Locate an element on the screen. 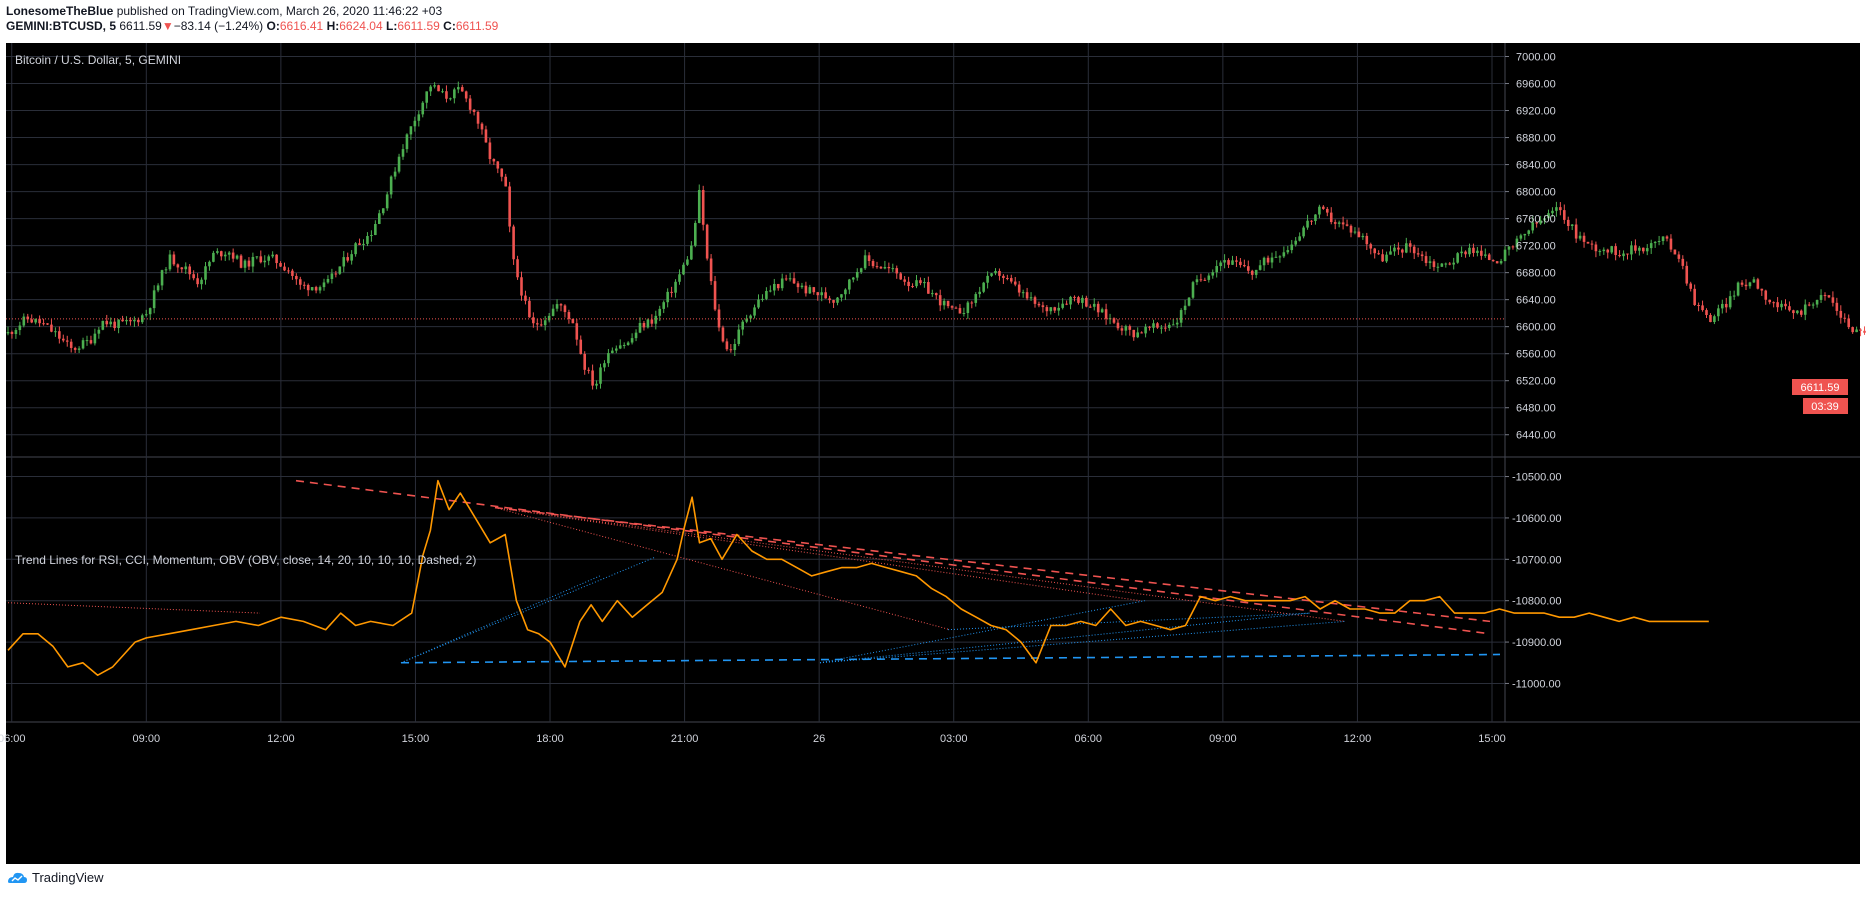 The width and height of the screenshot is (1866, 898). time-tick-label: 21:00 is located at coordinates (685, 739).